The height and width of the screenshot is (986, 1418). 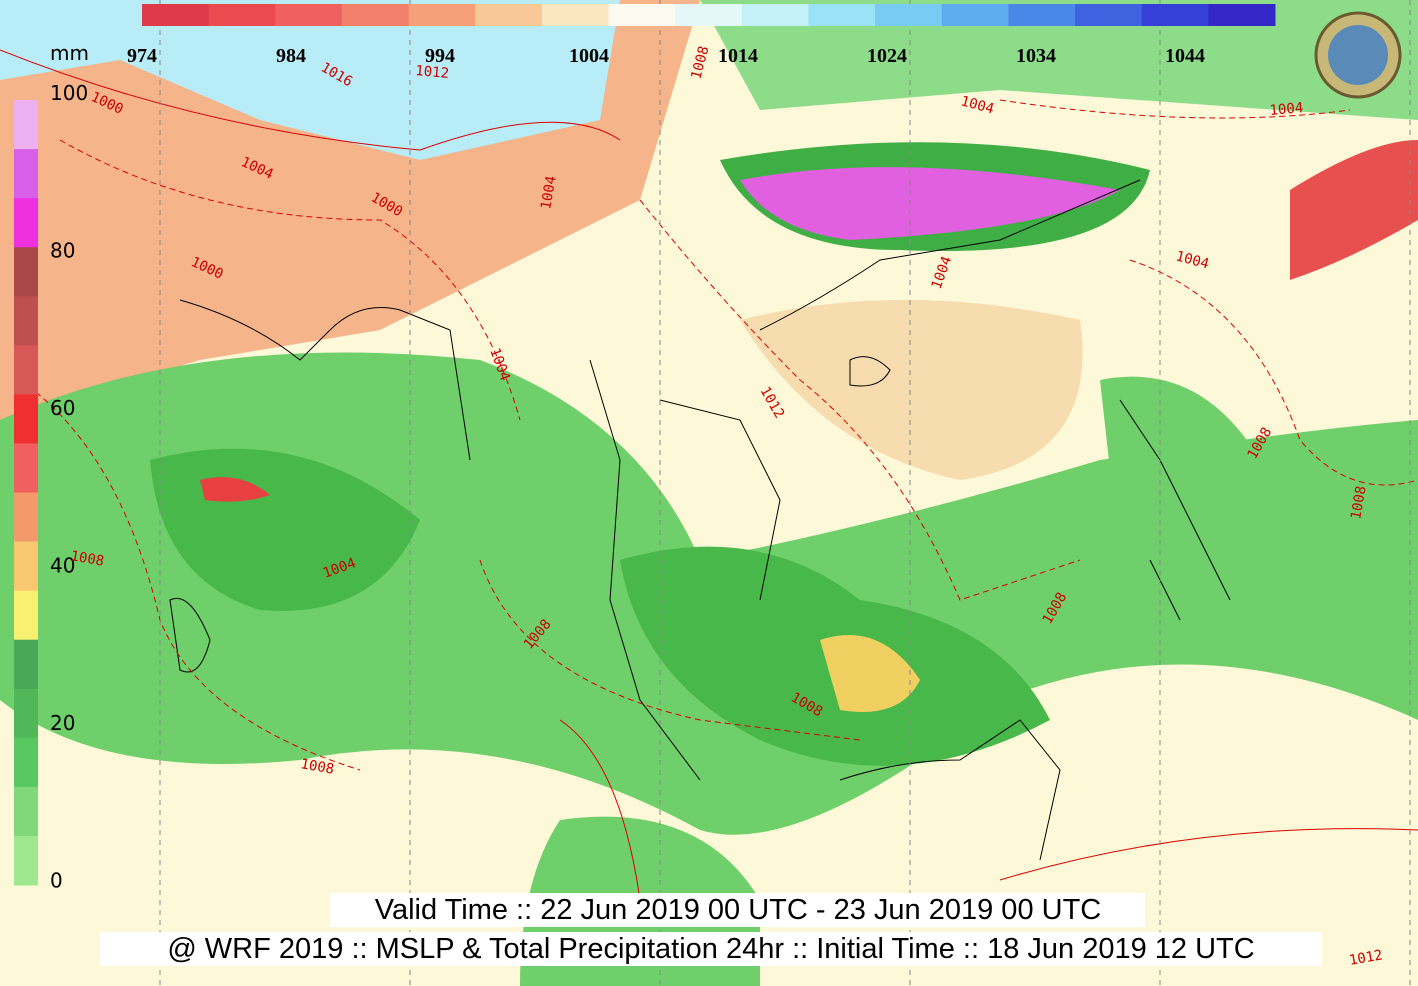 I want to click on pressure-label: 1044, so click(x=1185, y=56).